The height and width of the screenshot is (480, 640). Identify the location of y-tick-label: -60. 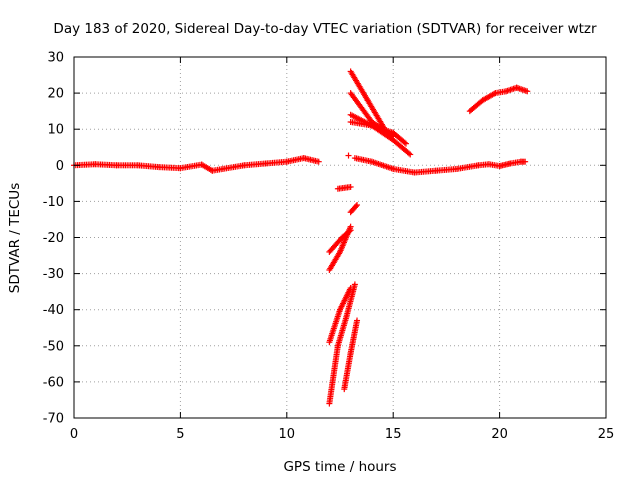
(53, 382).